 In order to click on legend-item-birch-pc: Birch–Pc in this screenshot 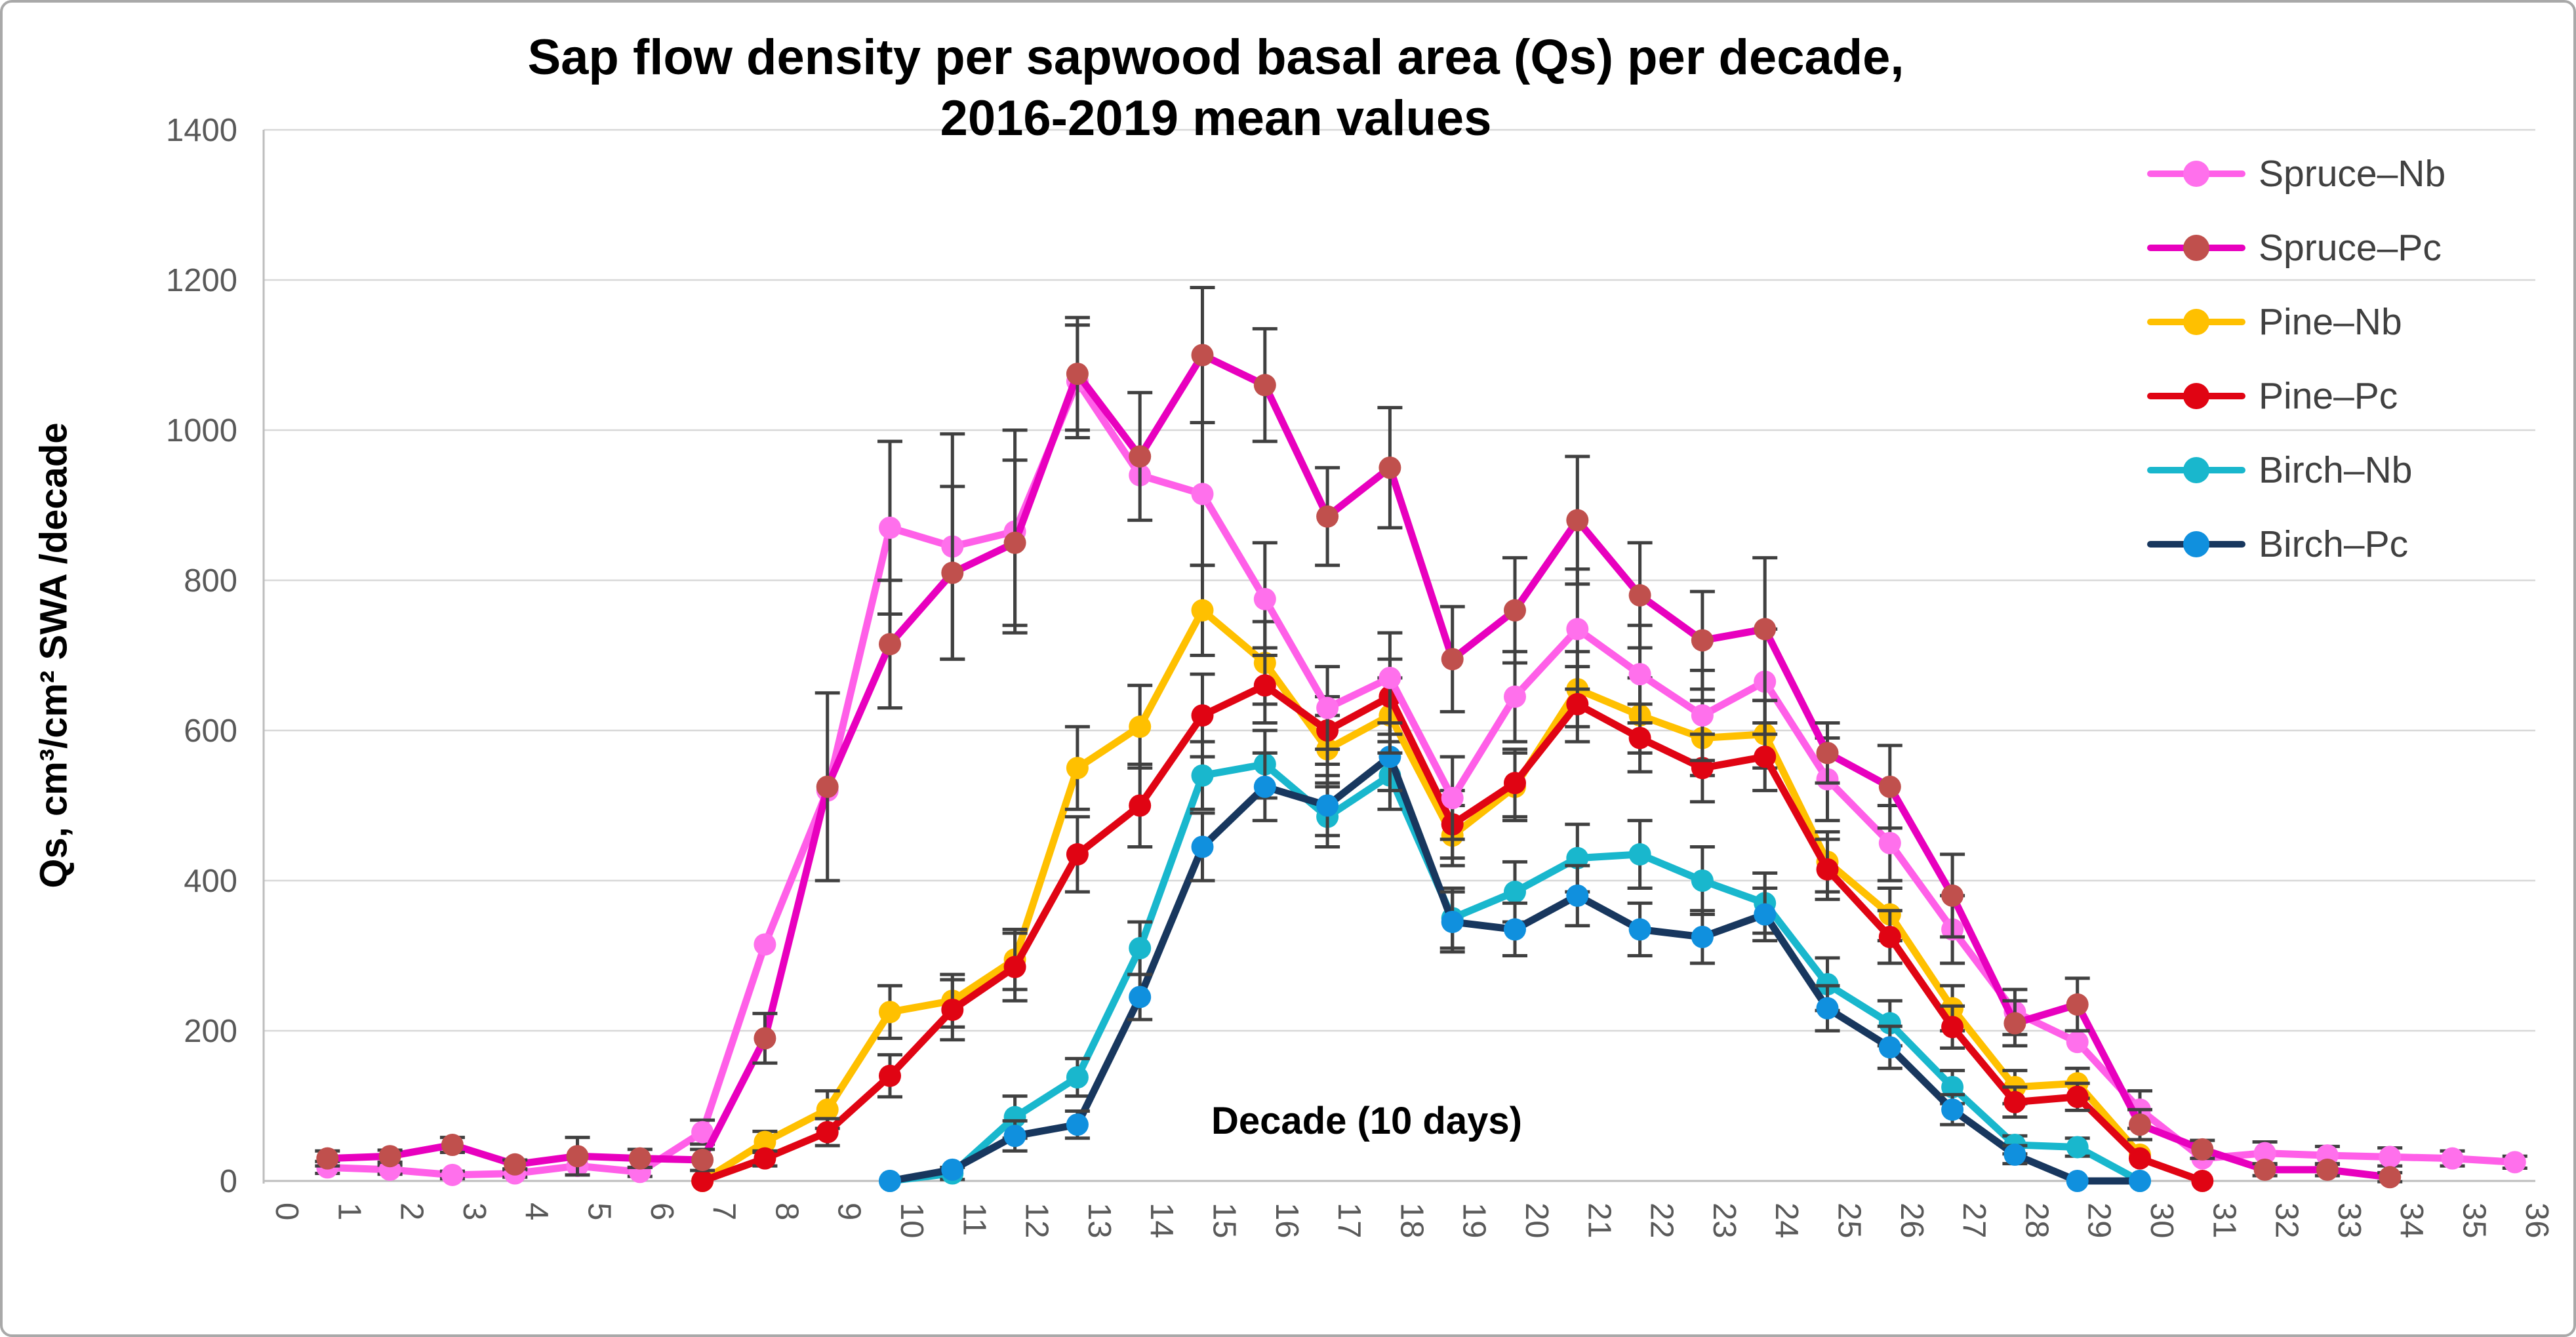, I will do `click(2296, 544)`.